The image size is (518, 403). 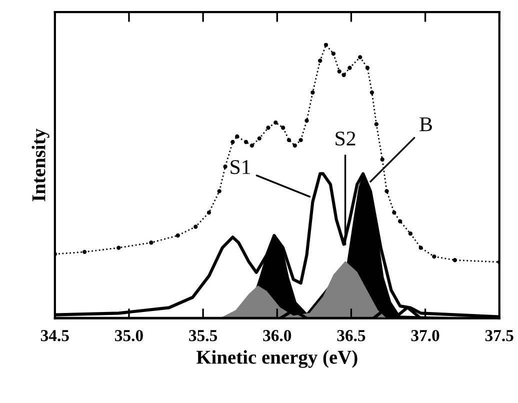 I want to click on x-tick-label: 36.0, so click(x=277, y=336).